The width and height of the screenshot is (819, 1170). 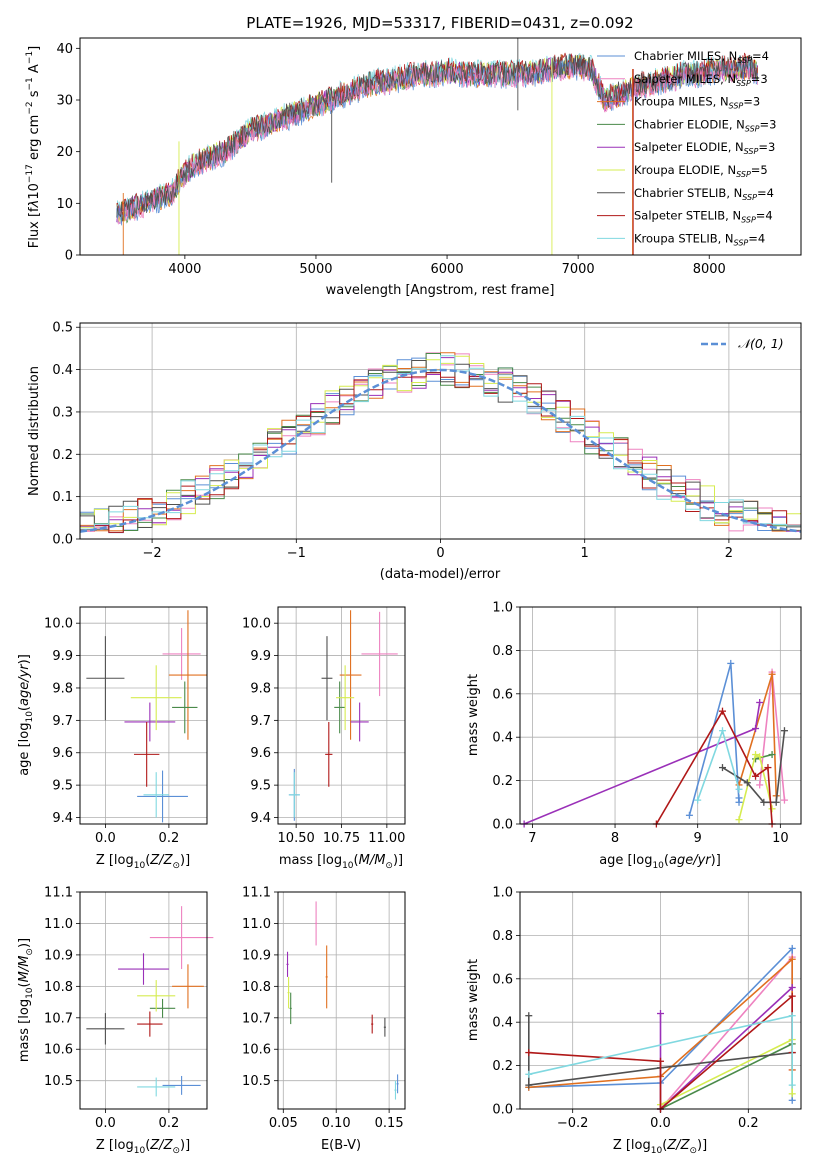 What do you see at coordinates (143, 1147) in the screenshot?
I see `mass-z-x-axis-label: Z [log10(Z/Z⊙)]` at bounding box center [143, 1147].